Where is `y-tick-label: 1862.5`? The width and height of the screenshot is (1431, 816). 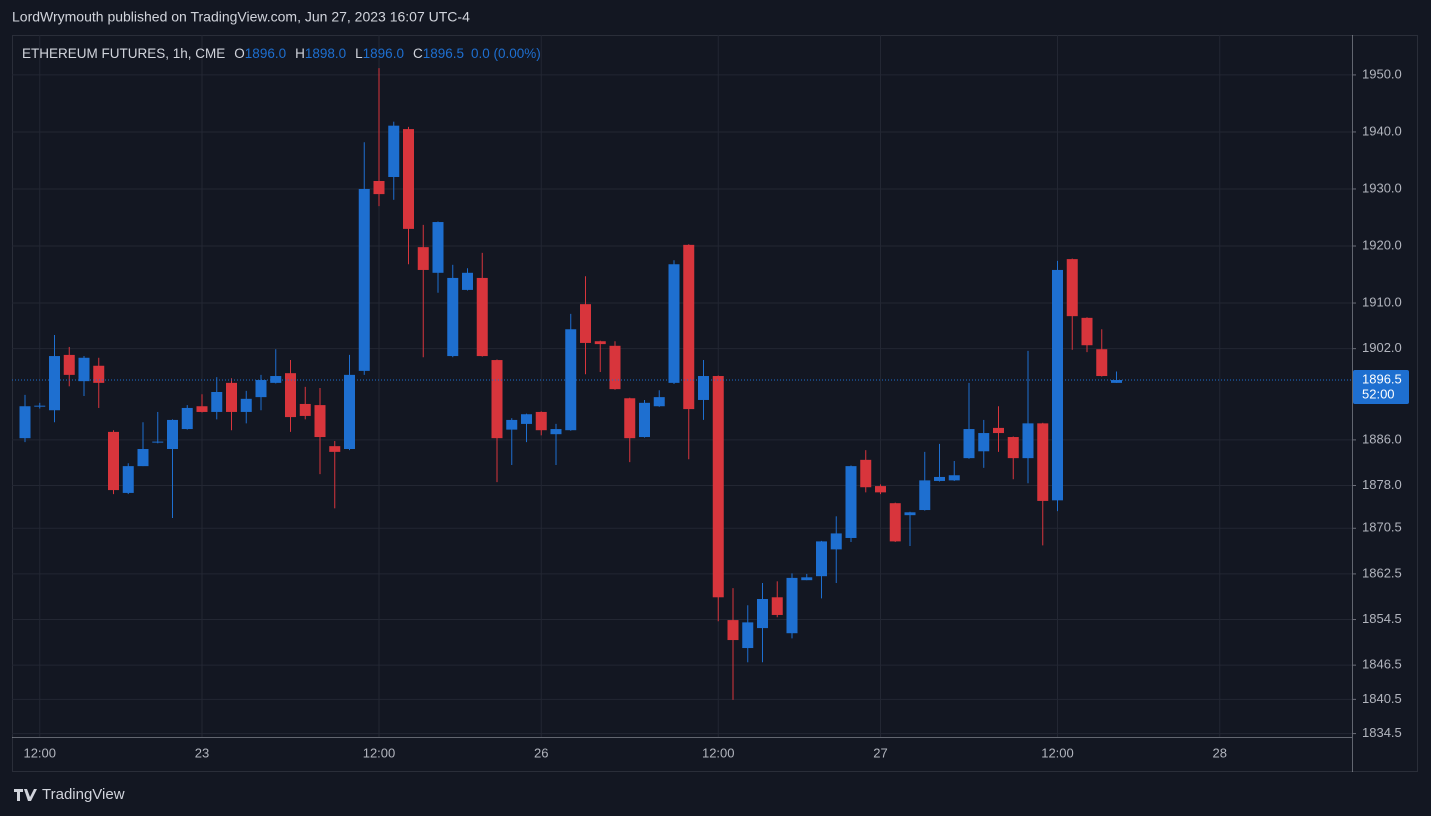
y-tick-label: 1862.5 is located at coordinates (1382, 572).